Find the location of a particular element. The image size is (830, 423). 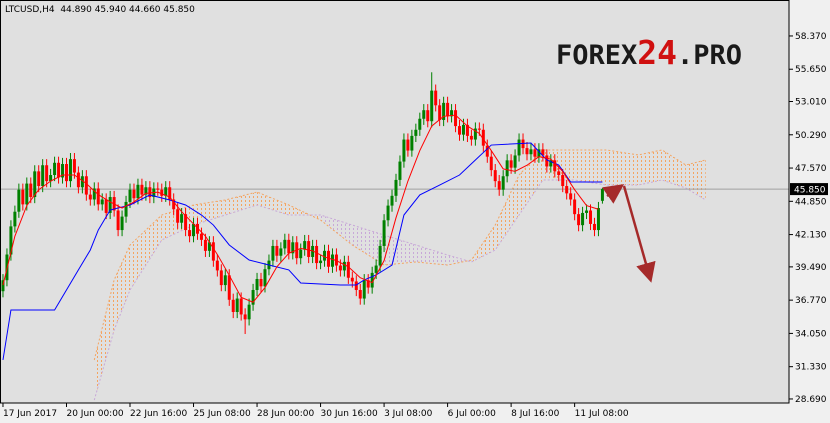

x-tick-label: 3 Jul 08:00 is located at coordinates (408, 414).